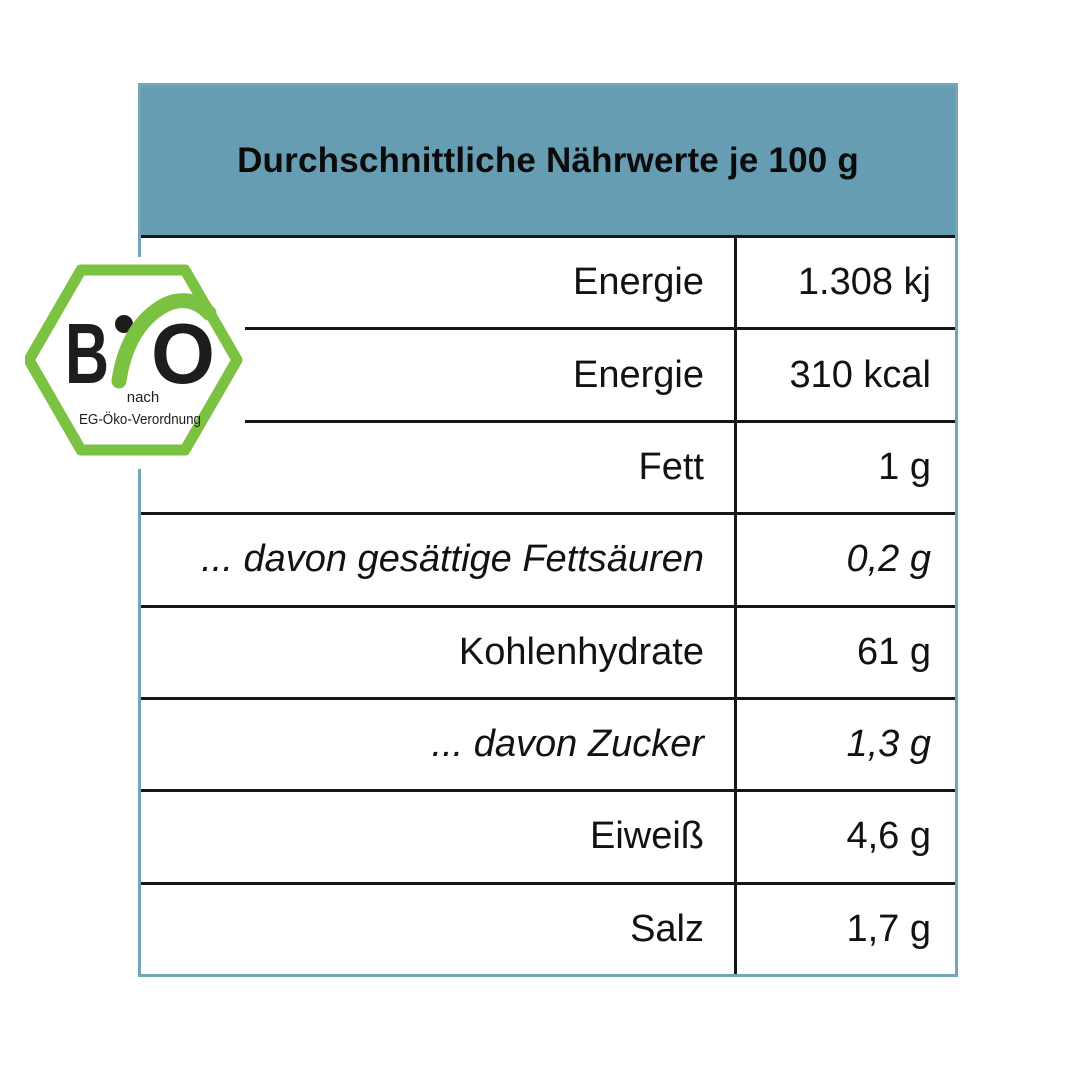  What do you see at coordinates (439, 467) in the screenshot?
I see `nutrient-label: Fett` at bounding box center [439, 467].